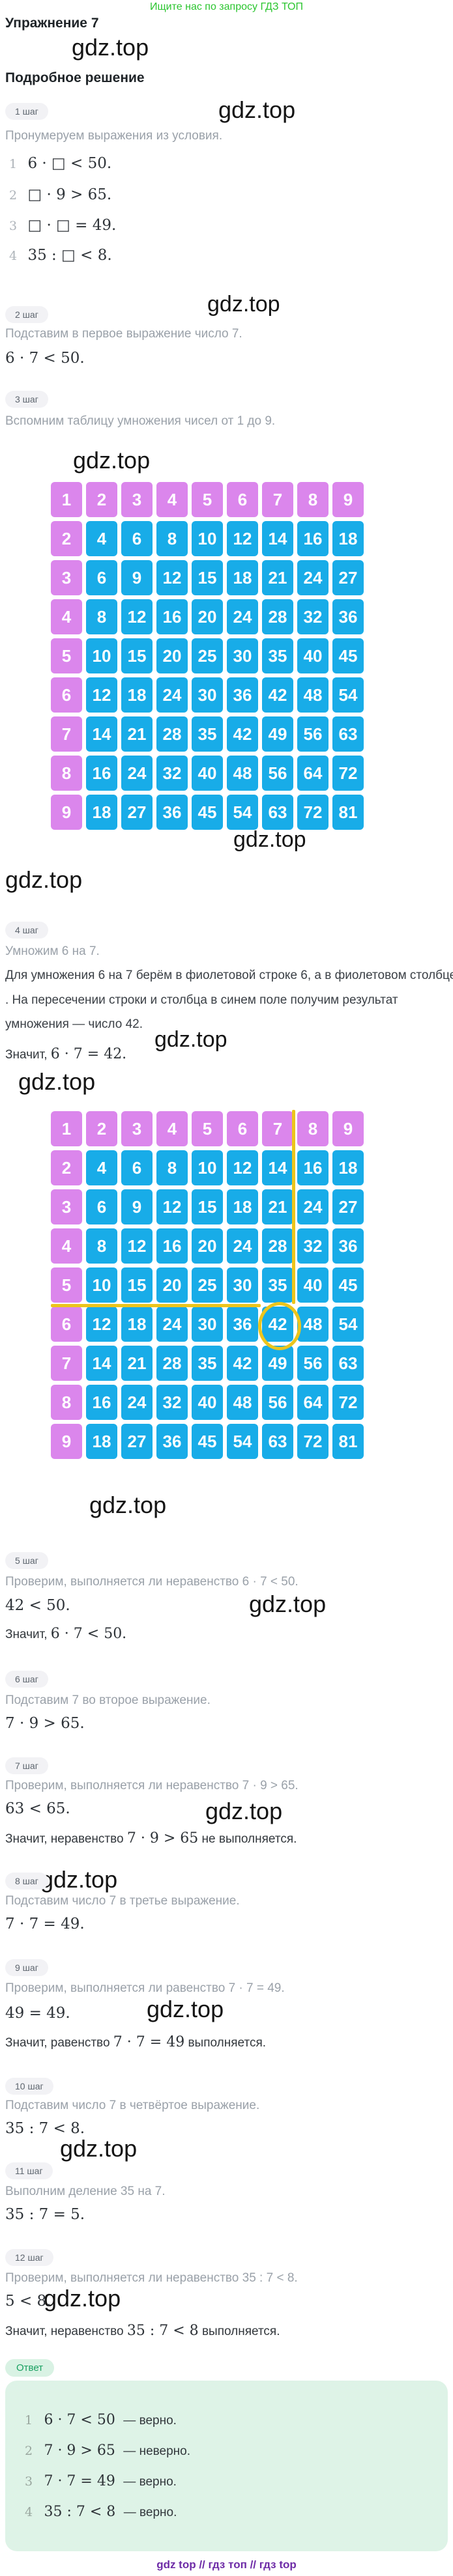  What do you see at coordinates (348, 1285) in the screenshot?
I see `table-cell: 45` at bounding box center [348, 1285].